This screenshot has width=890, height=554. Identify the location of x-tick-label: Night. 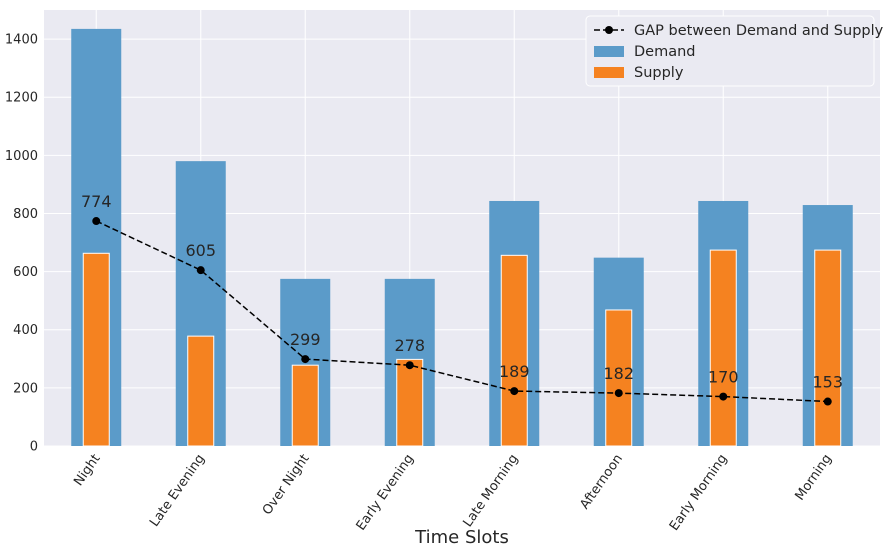
(87, 470).